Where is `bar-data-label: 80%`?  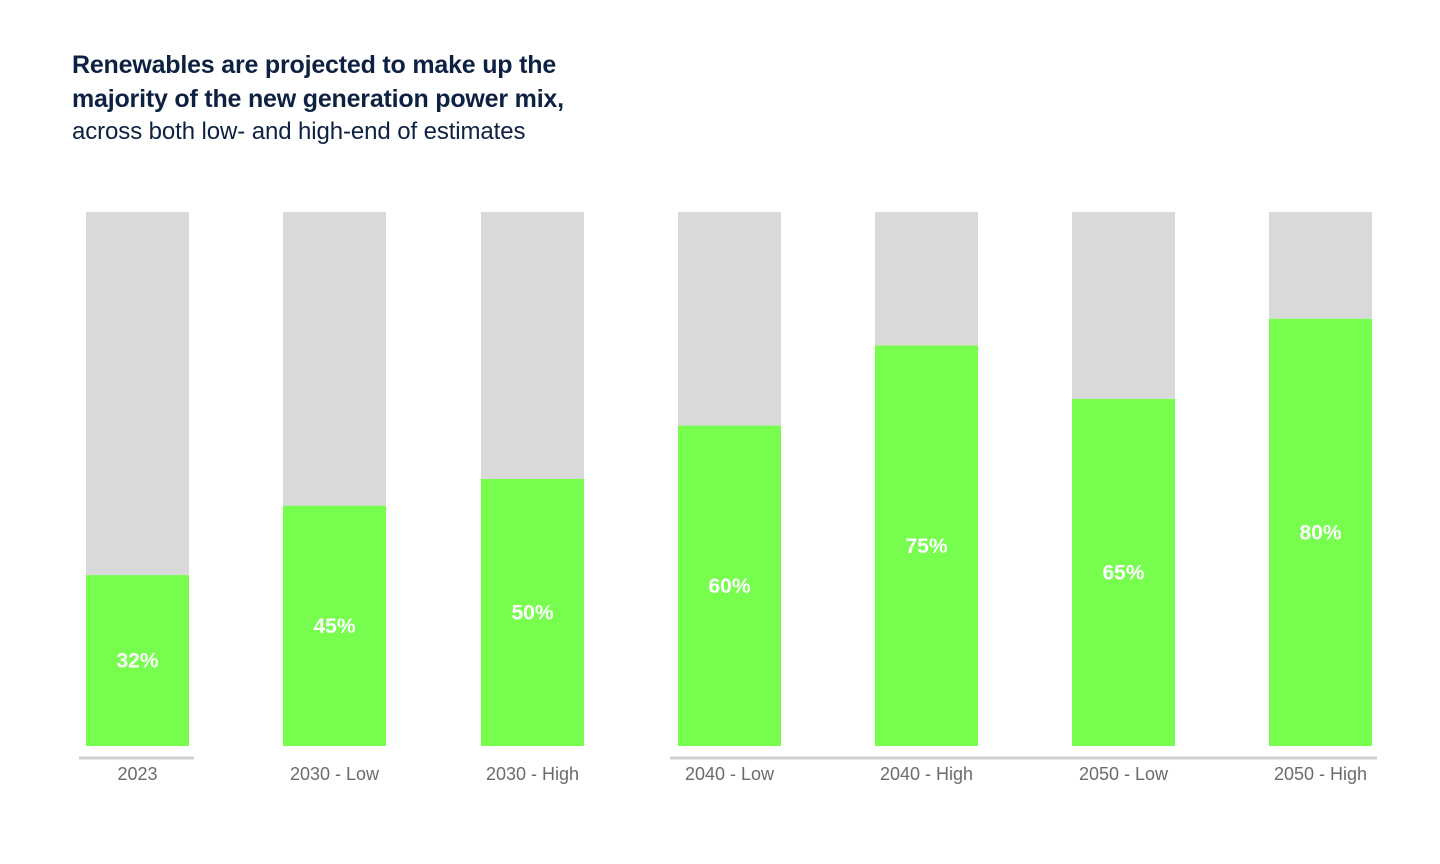 bar-data-label: 80% is located at coordinates (1320, 532).